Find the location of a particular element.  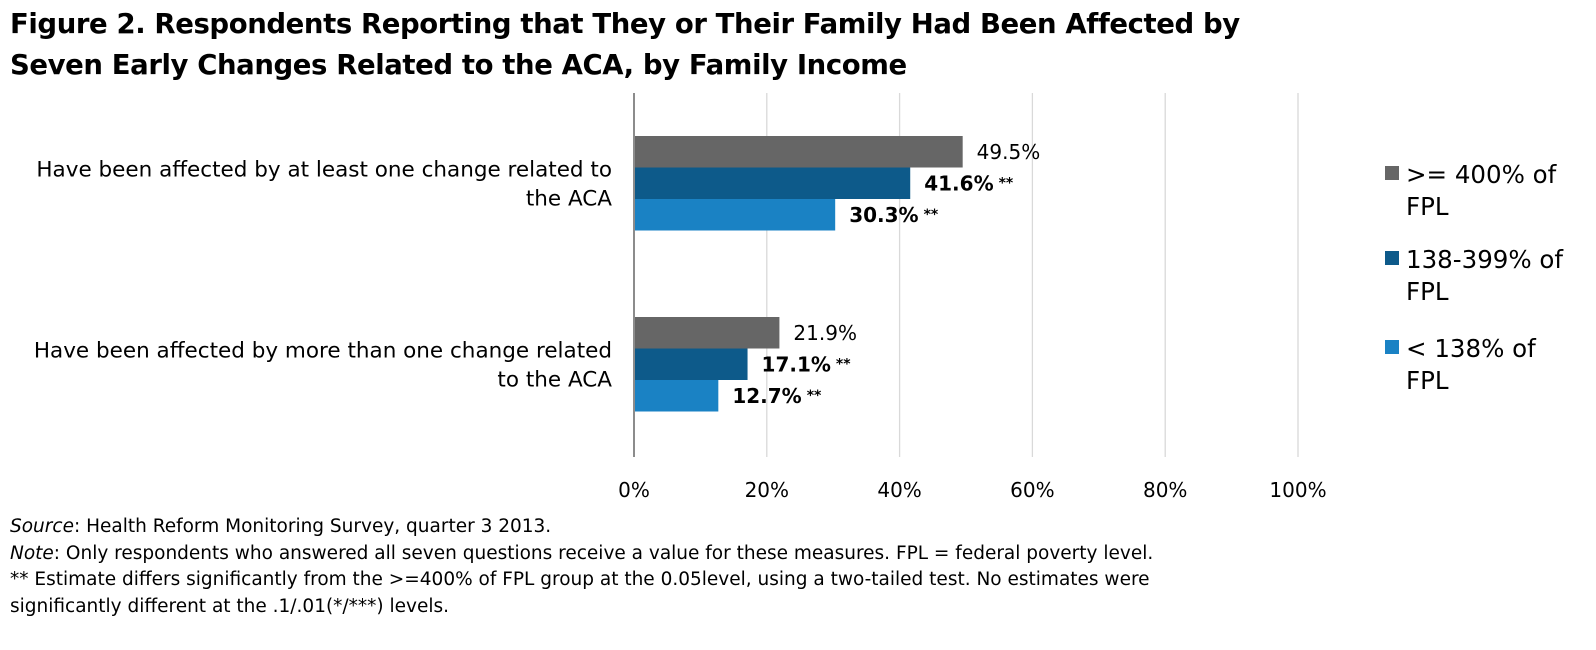

category-label: to the ACA is located at coordinates (554, 379).